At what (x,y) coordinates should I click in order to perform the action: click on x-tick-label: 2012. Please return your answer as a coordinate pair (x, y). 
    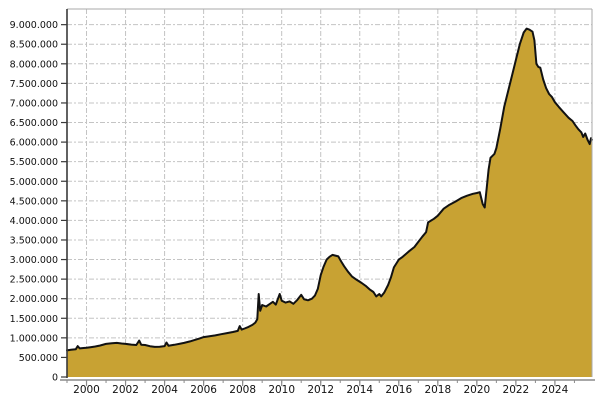
    Looking at the image, I should click on (320, 390).